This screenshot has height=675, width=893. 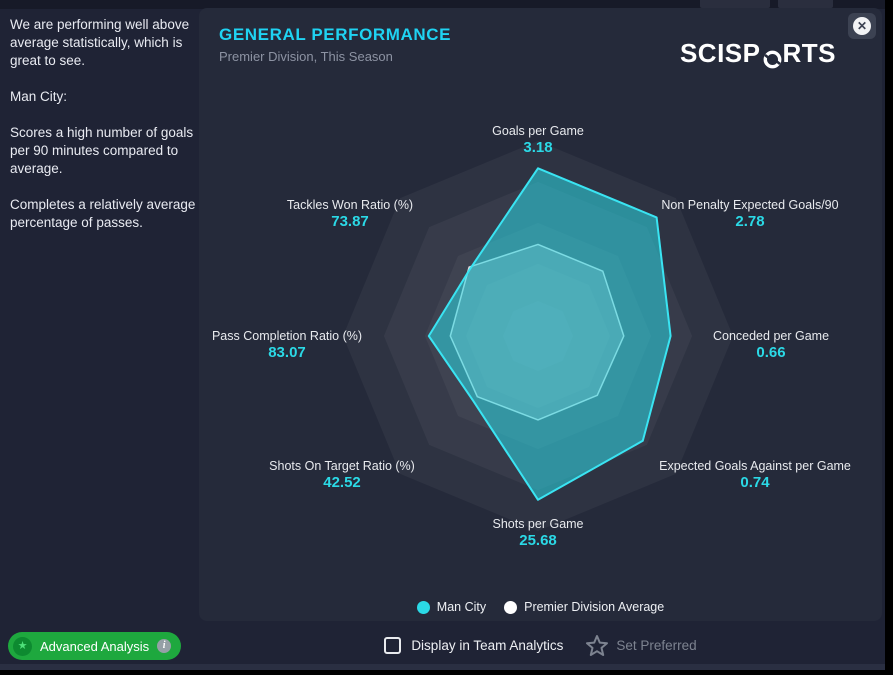 I want to click on team-analytics-label: Display in Team Analytics, so click(x=487, y=645).